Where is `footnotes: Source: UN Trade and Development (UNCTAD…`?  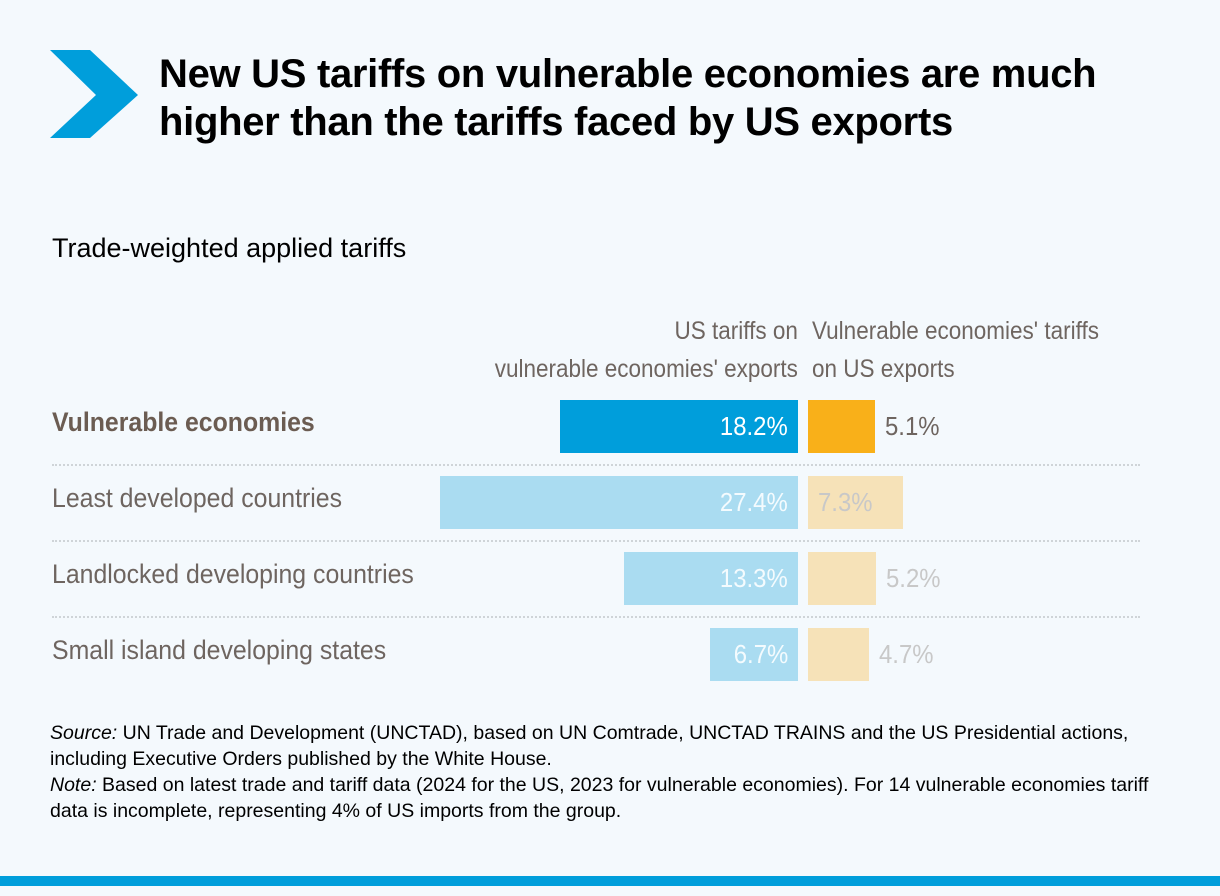
footnotes: Source: UN Trade and Development (UNCTAD… is located at coordinates (610, 772).